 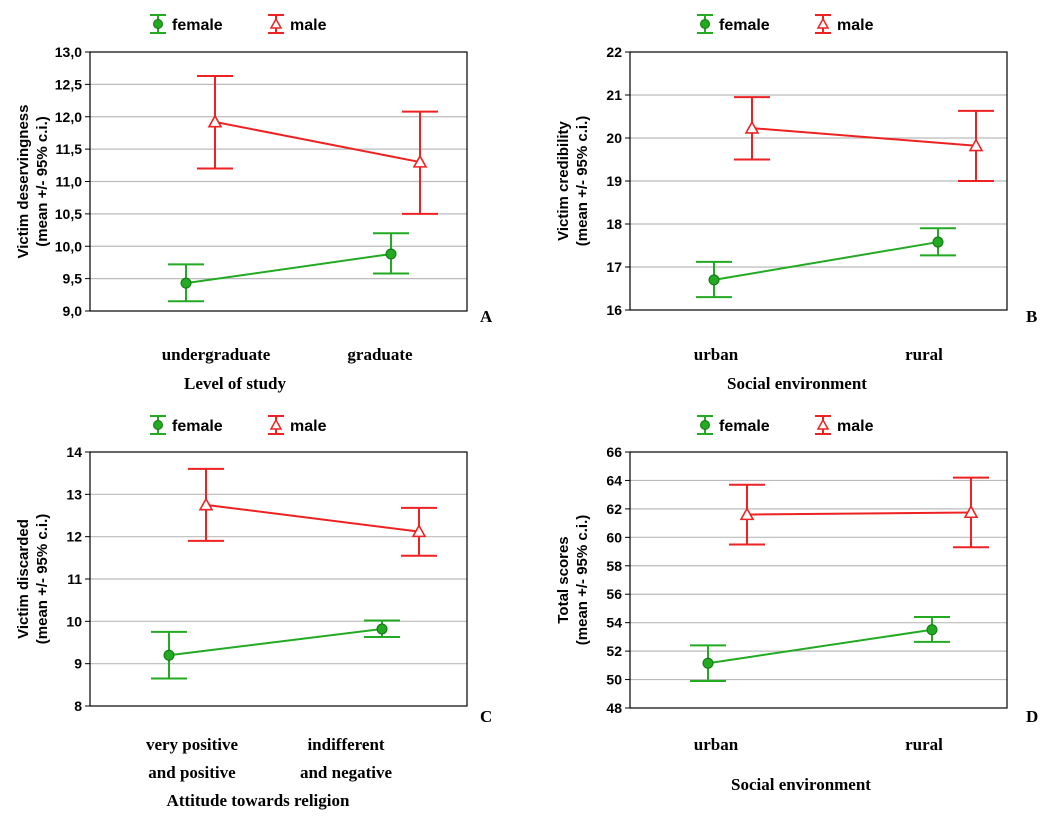 What do you see at coordinates (78, 706) in the screenshot?
I see `y-tick-label: 8` at bounding box center [78, 706].